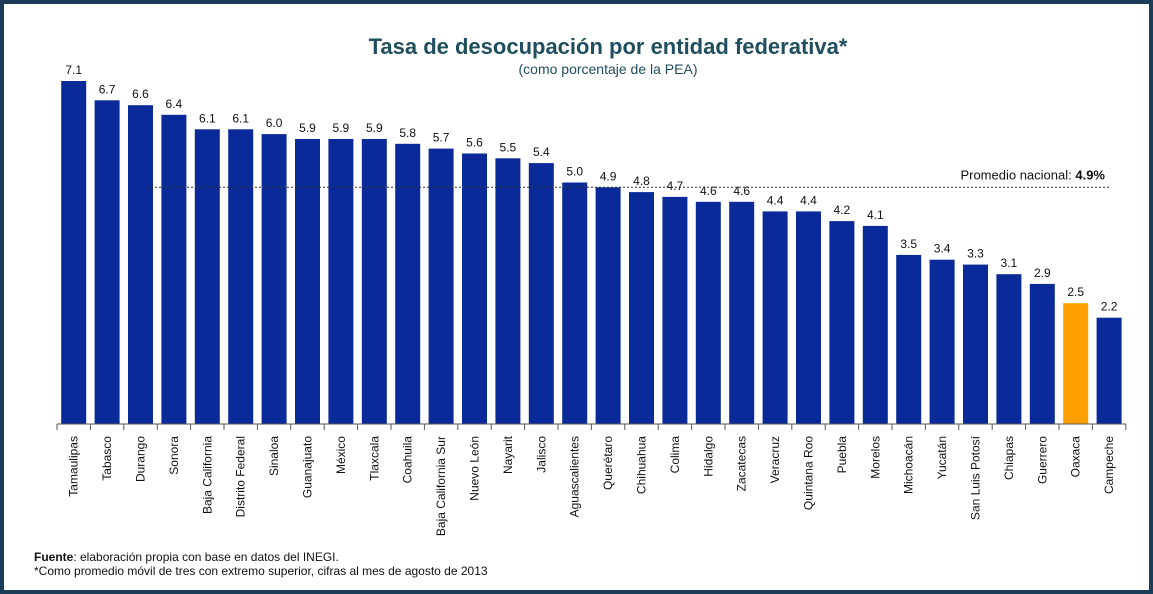 The width and height of the screenshot is (1153, 594). Describe the element at coordinates (508, 454) in the screenshot. I see `x-tick-label: Nayarit` at that location.